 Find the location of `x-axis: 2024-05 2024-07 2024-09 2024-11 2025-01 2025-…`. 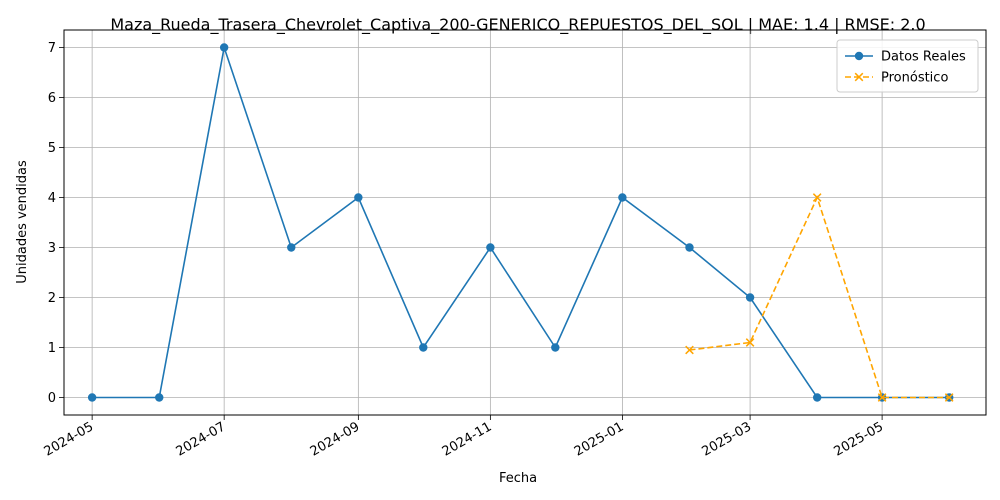

x-axis: 2024-05 2024-07 2024-09 2024-11 2025-01 2025-… is located at coordinates (464, 437).